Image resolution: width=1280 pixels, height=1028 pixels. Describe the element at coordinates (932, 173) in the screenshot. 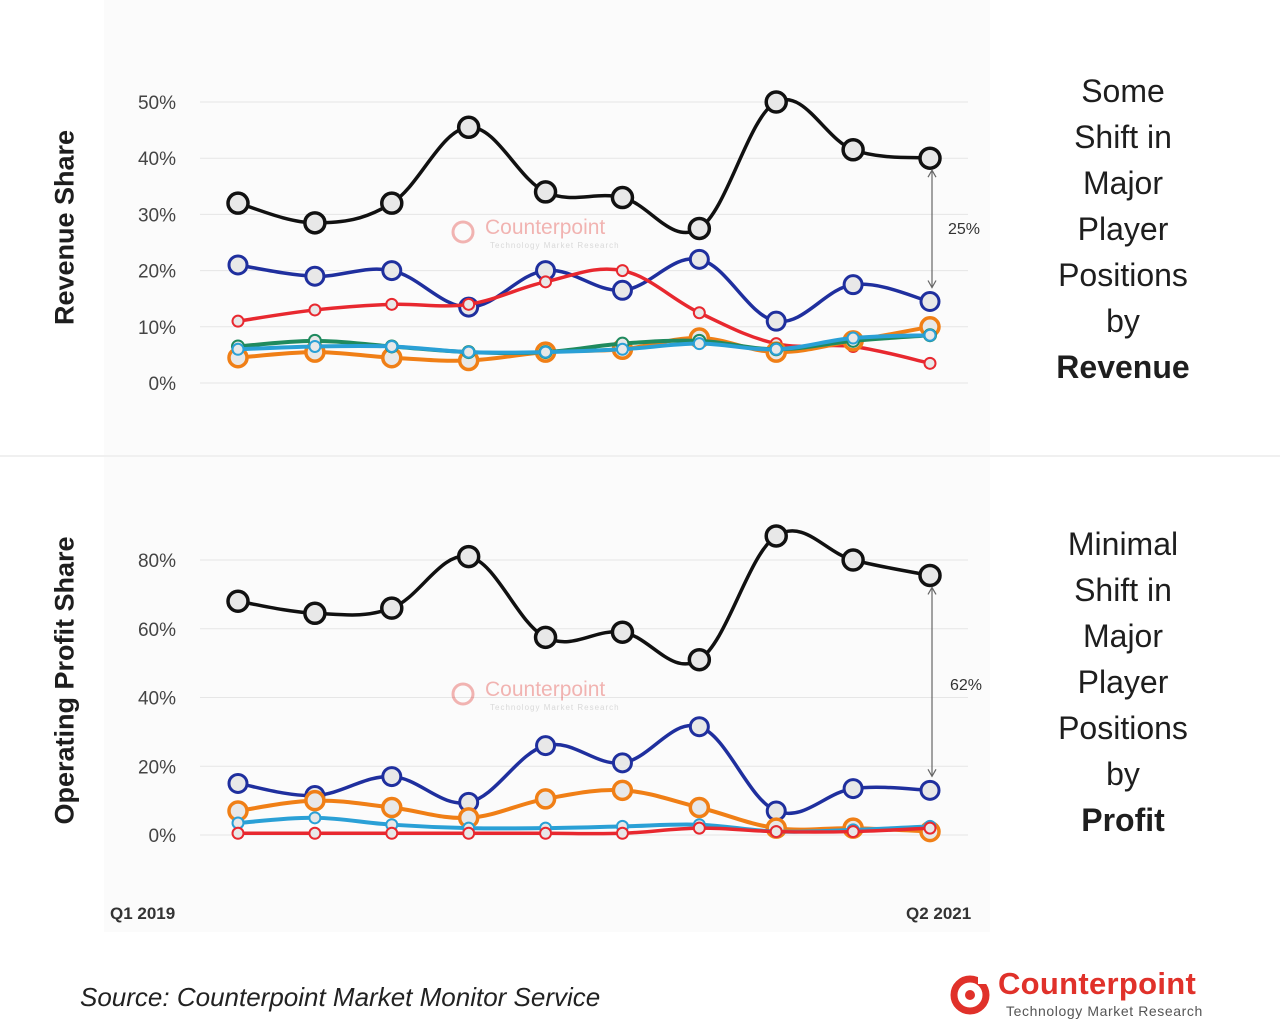

I see `revenue-gap-arrow-head-top` at that location.